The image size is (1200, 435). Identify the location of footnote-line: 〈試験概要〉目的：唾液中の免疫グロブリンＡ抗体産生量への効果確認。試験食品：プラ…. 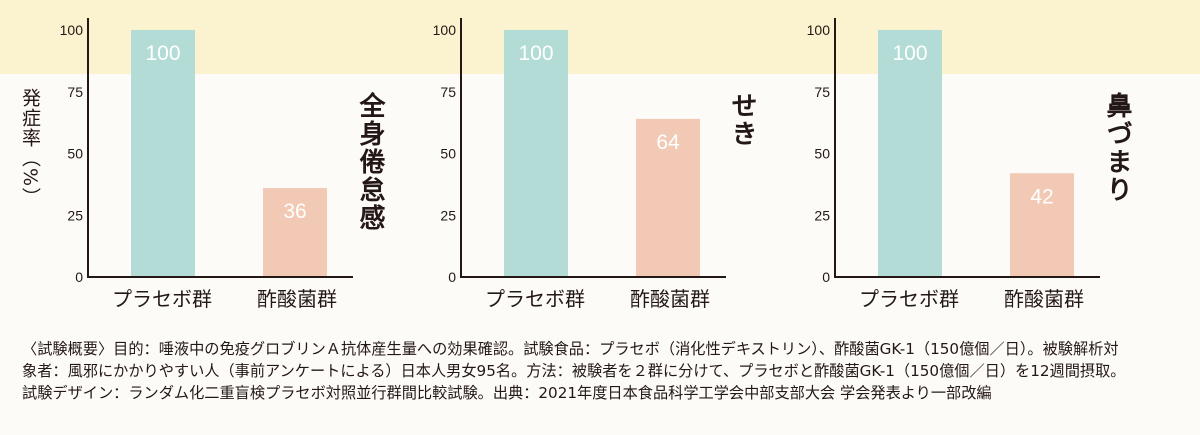
(570, 349).